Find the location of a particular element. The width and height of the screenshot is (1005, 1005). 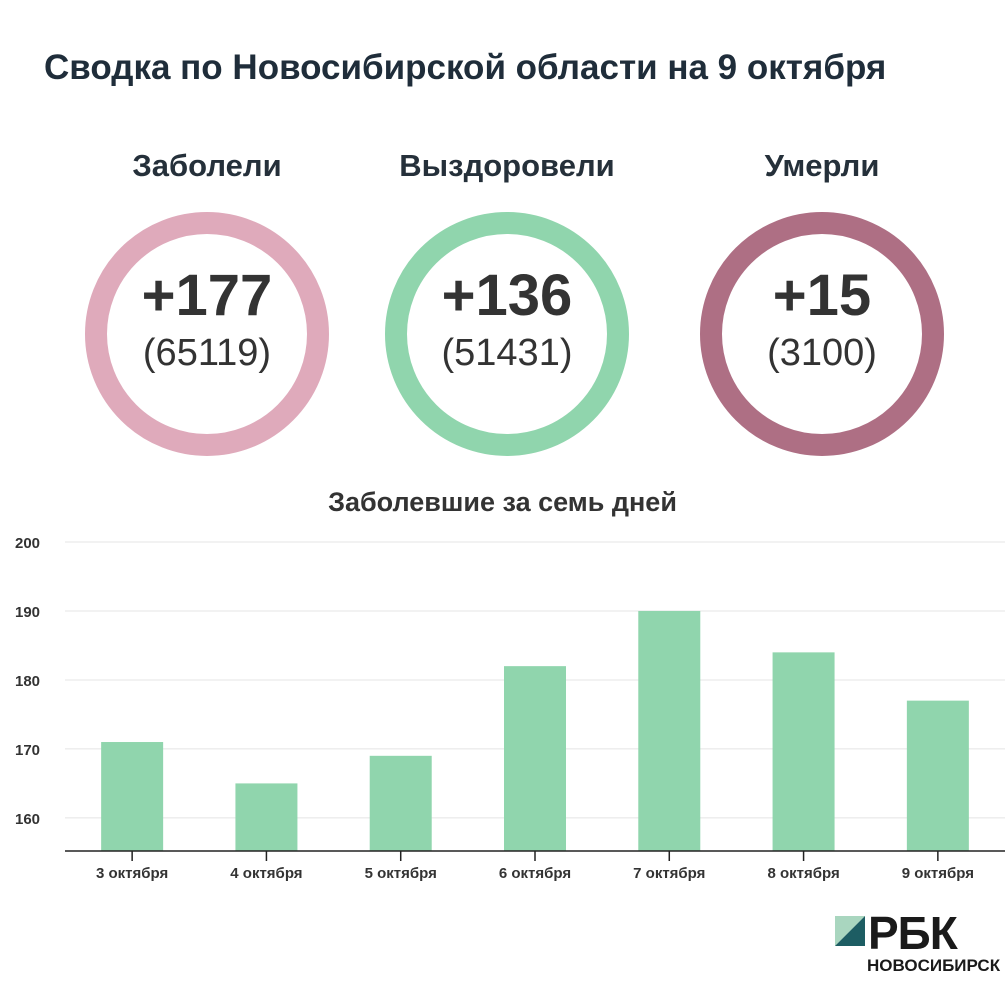

stat-total: (3100) is located at coordinates (822, 353).